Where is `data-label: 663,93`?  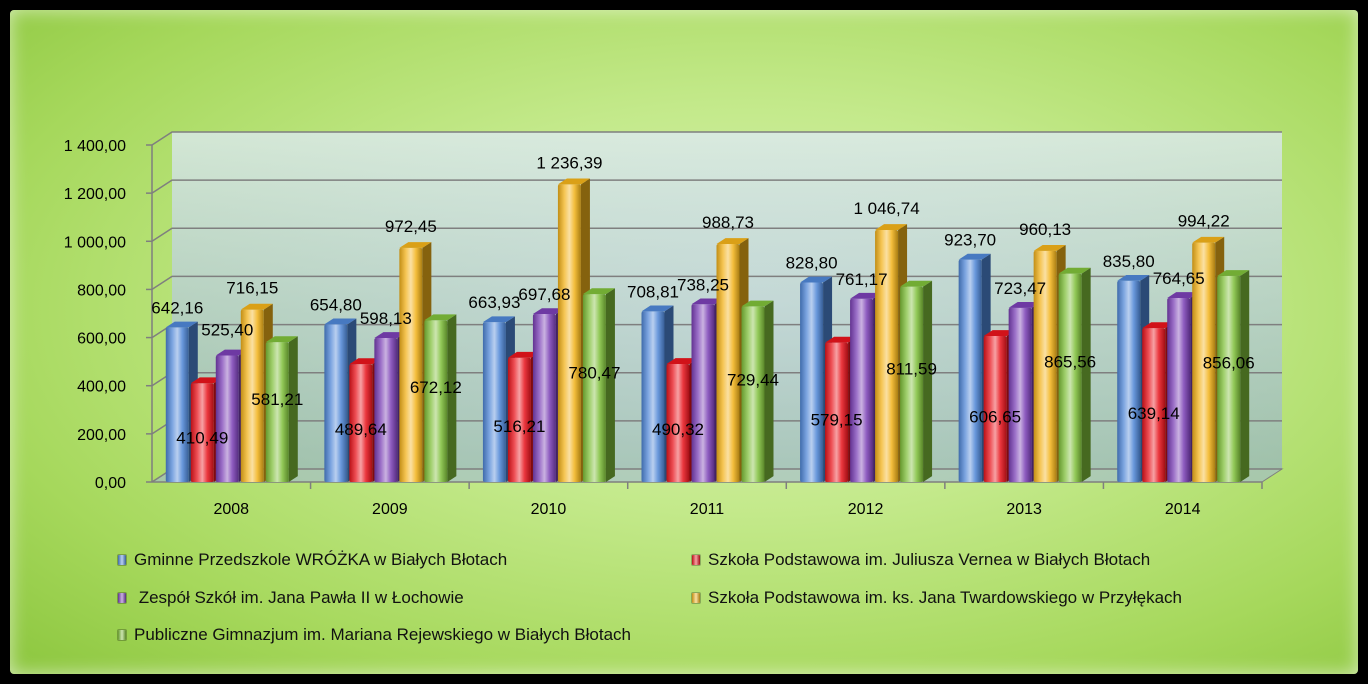 data-label: 663,93 is located at coordinates (494, 302).